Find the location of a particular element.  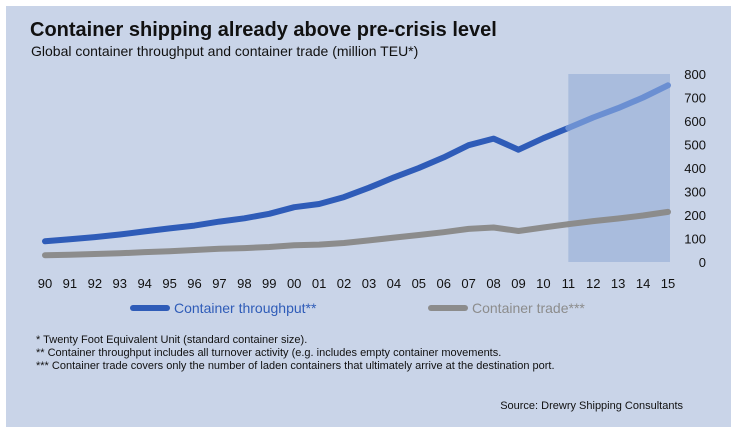

series-line-trade-forecast is located at coordinates (618, 218).